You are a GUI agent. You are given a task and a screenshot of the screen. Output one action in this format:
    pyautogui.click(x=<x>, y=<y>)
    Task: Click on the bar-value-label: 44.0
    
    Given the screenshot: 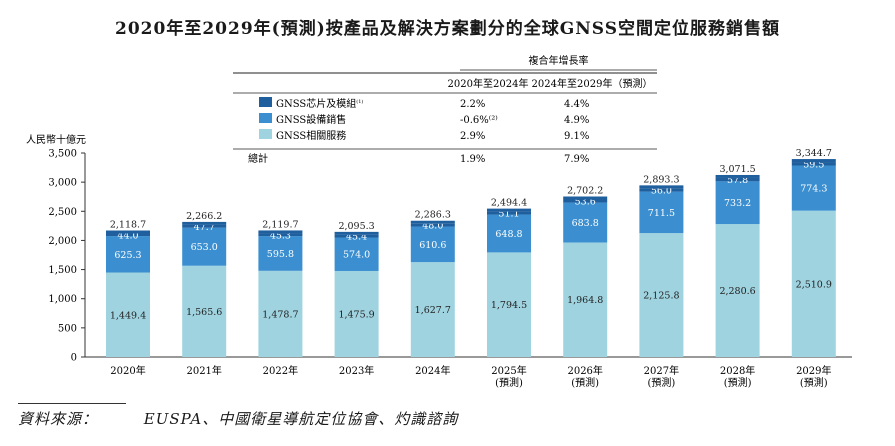 What is the action you would take?
    pyautogui.click(x=127, y=235)
    